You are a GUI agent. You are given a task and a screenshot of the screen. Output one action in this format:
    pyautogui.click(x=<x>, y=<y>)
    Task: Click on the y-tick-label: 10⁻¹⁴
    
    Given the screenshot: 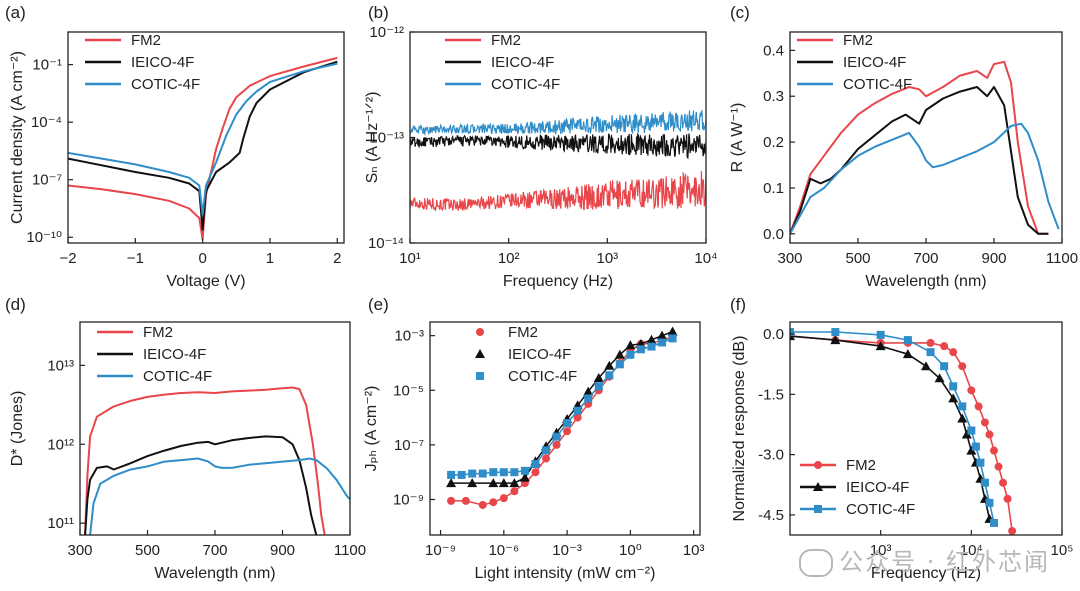 What is the action you would take?
    pyautogui.click(x=386, y=243)
    